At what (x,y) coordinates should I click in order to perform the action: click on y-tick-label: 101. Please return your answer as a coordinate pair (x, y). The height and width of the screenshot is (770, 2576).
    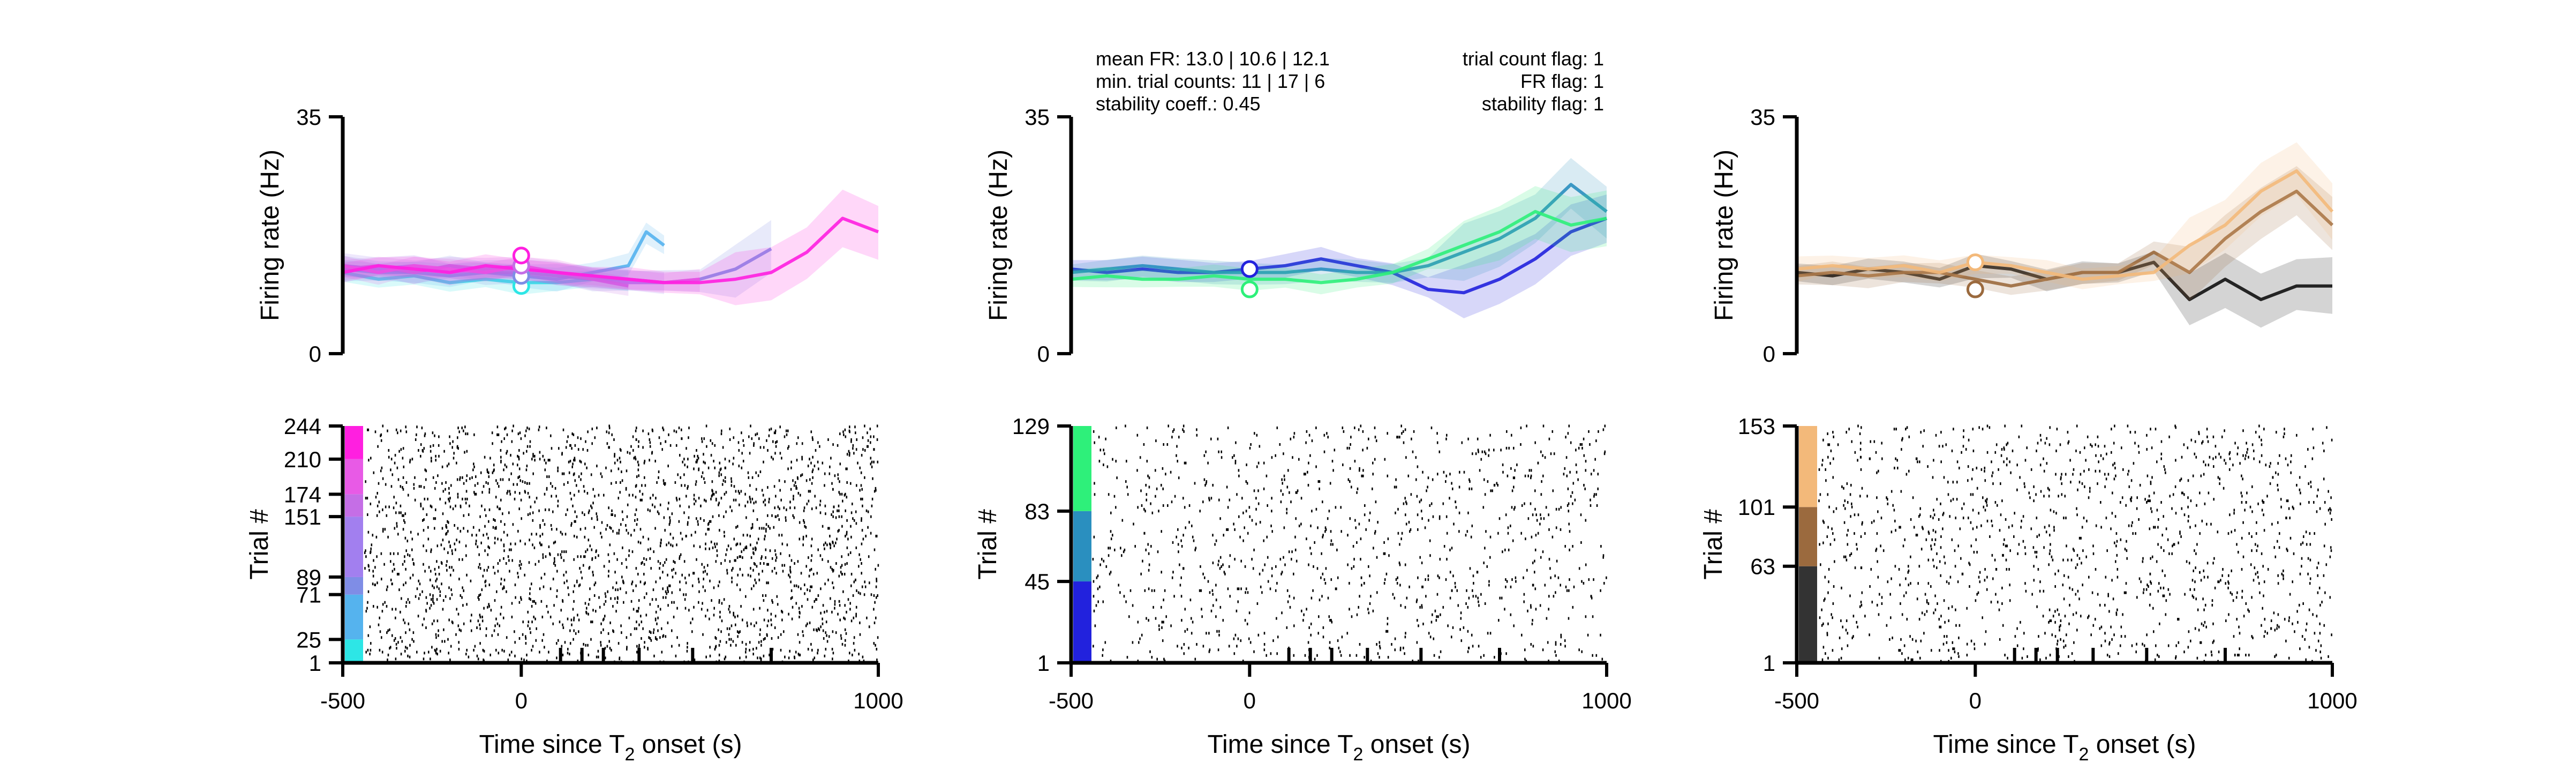
    Looking at the image, I should click on (1756, 507).